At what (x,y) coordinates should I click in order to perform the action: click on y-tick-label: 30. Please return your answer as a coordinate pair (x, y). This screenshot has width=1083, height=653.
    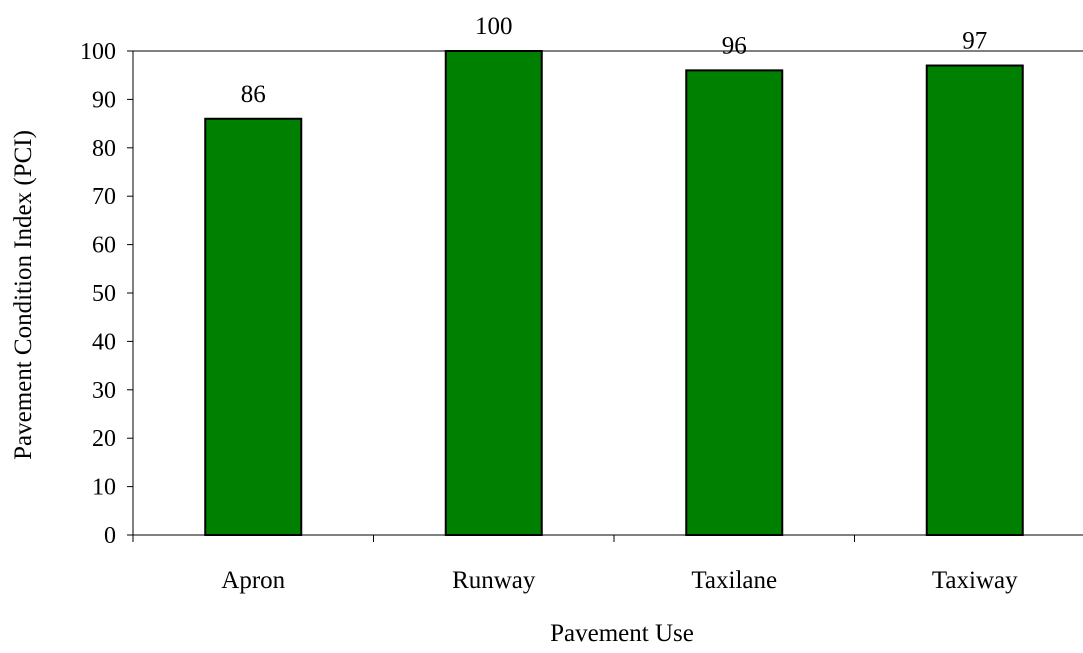
    Looking at the image, I should click on (104, 391).